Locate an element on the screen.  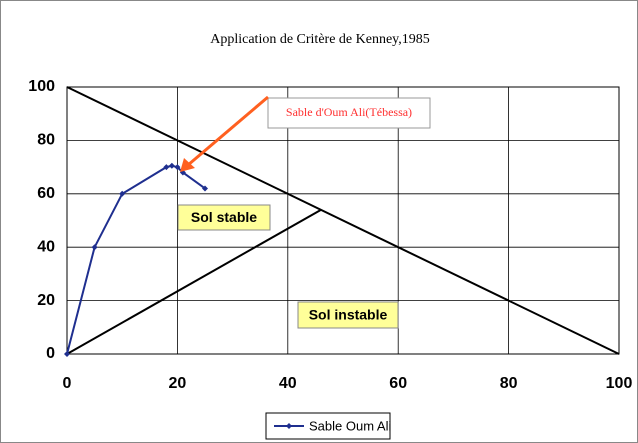
y-tick-label: 20 is located at coordinates (46, 300).